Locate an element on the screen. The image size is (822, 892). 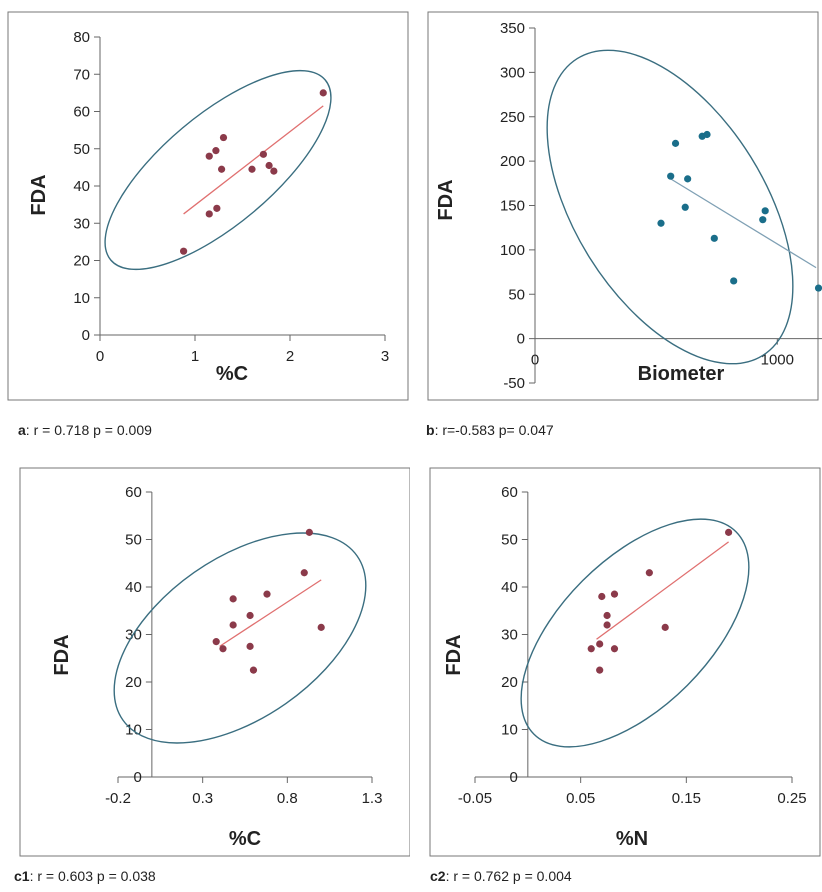
y-tick-label-b-0: -50 is located at coordinates (514, 383).